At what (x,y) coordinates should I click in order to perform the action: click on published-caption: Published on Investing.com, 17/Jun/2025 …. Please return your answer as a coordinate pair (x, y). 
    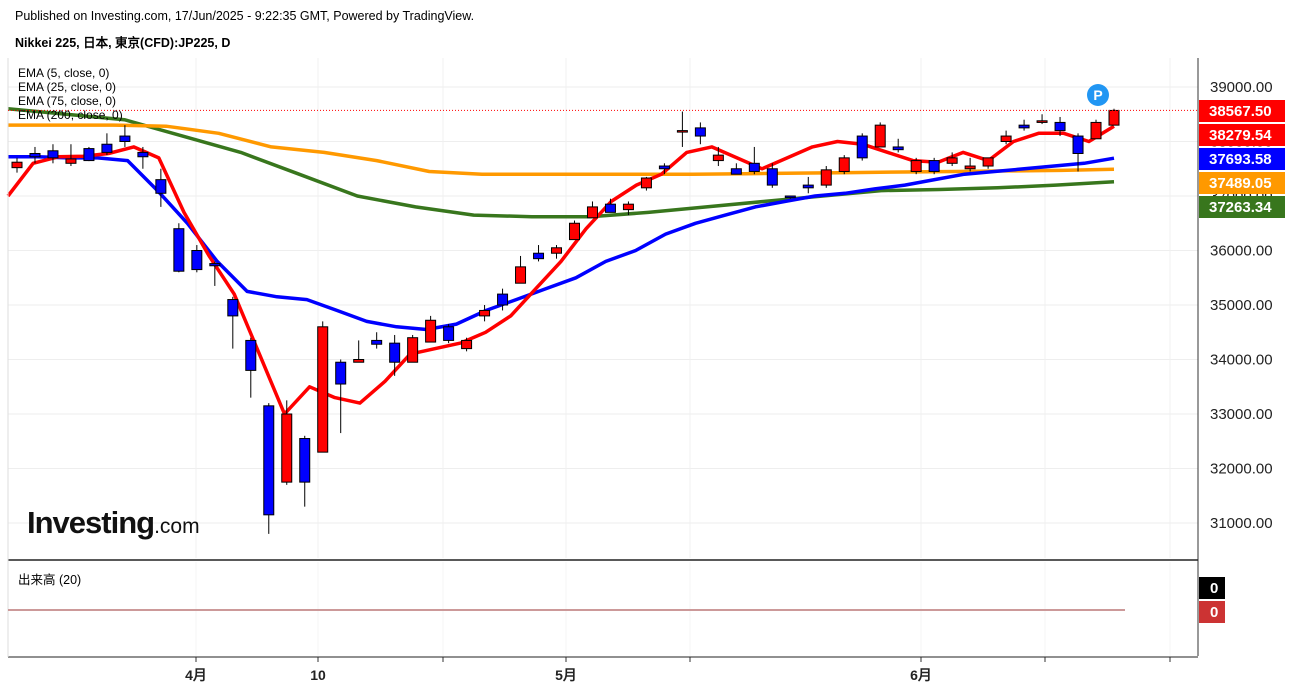
    Looking at the image, I should click on (245, 16).